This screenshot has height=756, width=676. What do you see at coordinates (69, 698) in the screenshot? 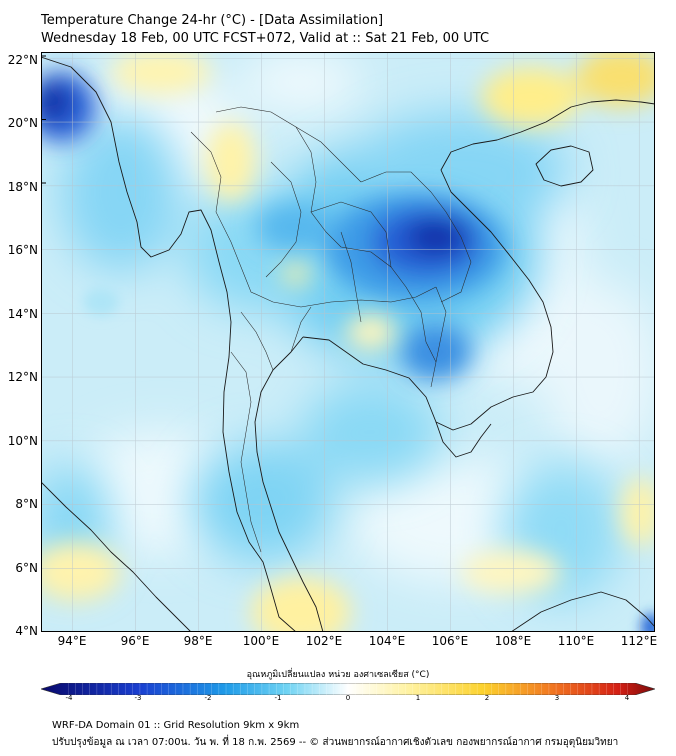
I see `colorbar-tick: -4` at bounding box center [69, 698].